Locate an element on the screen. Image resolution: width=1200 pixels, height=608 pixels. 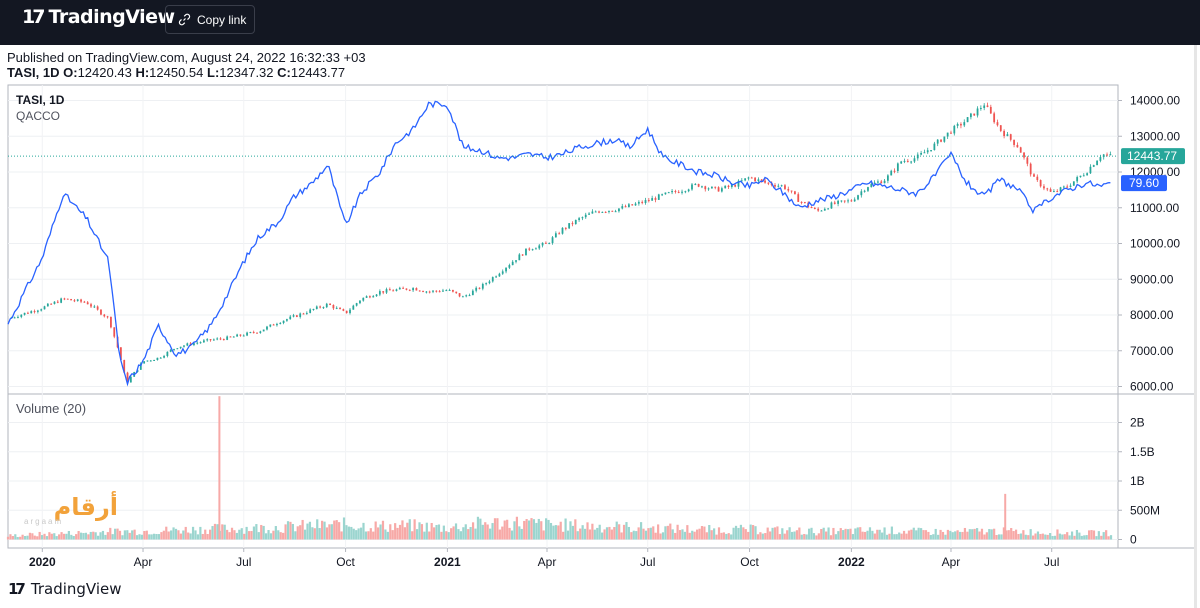
open-label: O: is located at coordinates (70, 72).